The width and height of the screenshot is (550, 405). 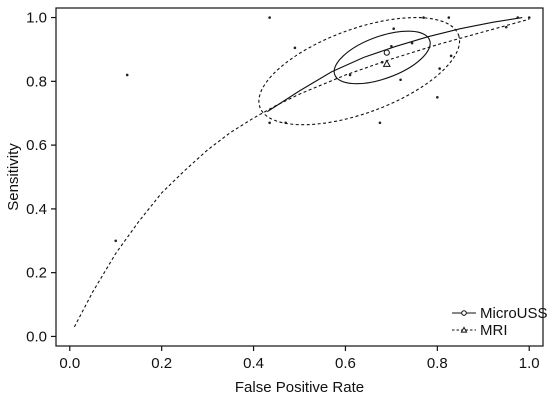 What do you see at coordinates (36, 273) in the screenshot?
I see `y-tick-label: 0.2` at bounding box center [36, 273].